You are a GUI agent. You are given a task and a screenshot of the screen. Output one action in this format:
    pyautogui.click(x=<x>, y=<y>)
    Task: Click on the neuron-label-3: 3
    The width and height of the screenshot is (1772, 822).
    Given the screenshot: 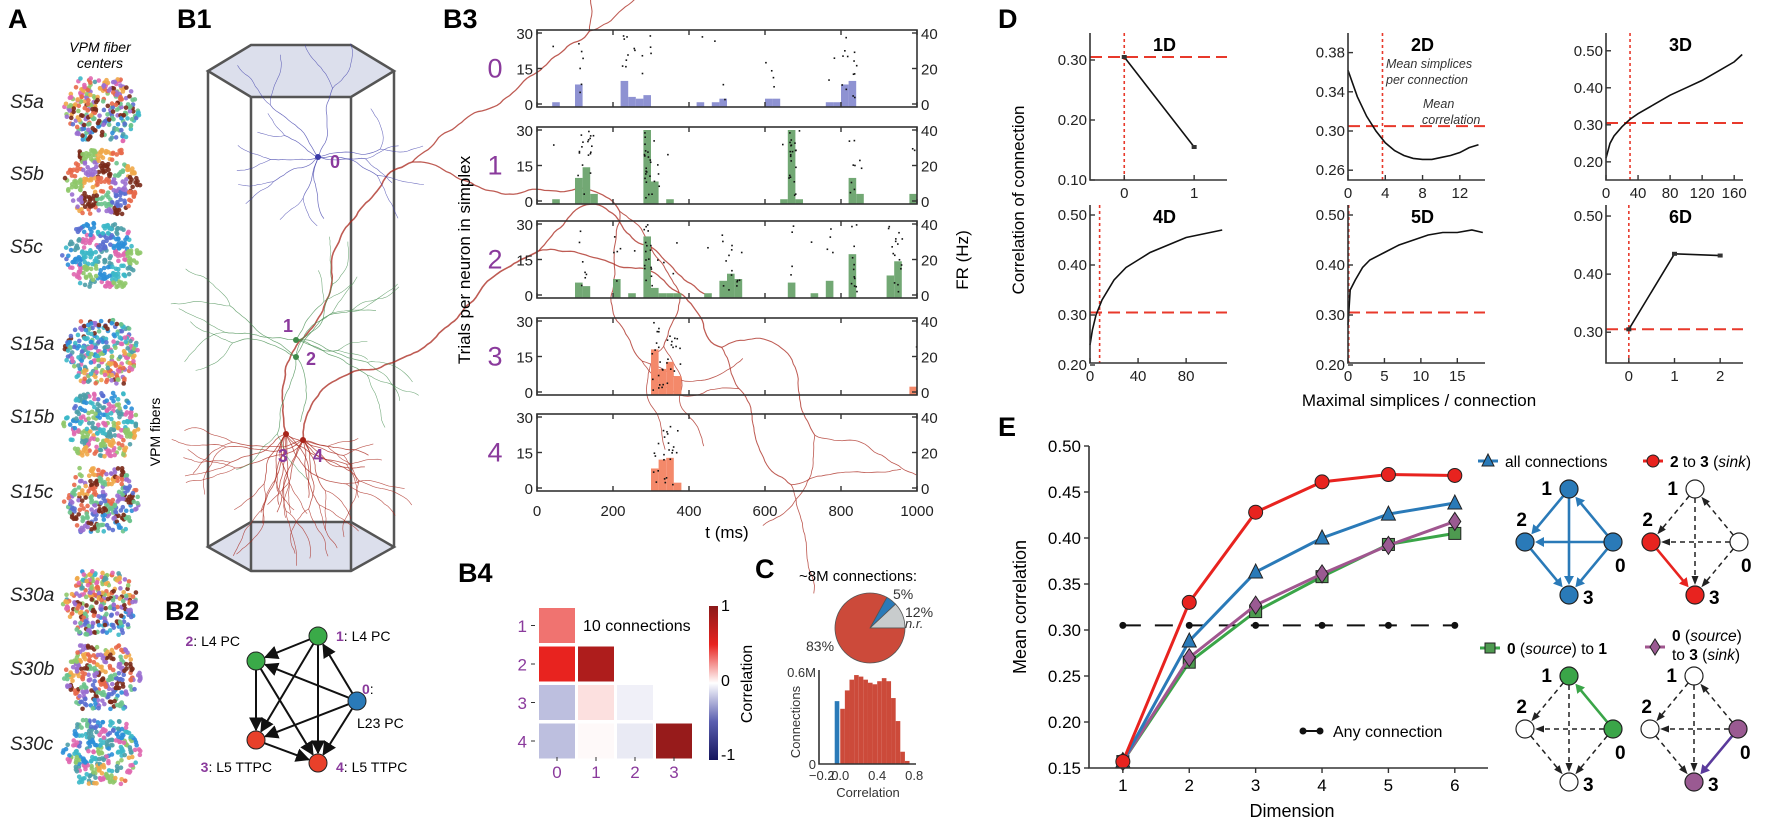 What is the action you would take?
    pyautogui.click(x=283, y=456)
    